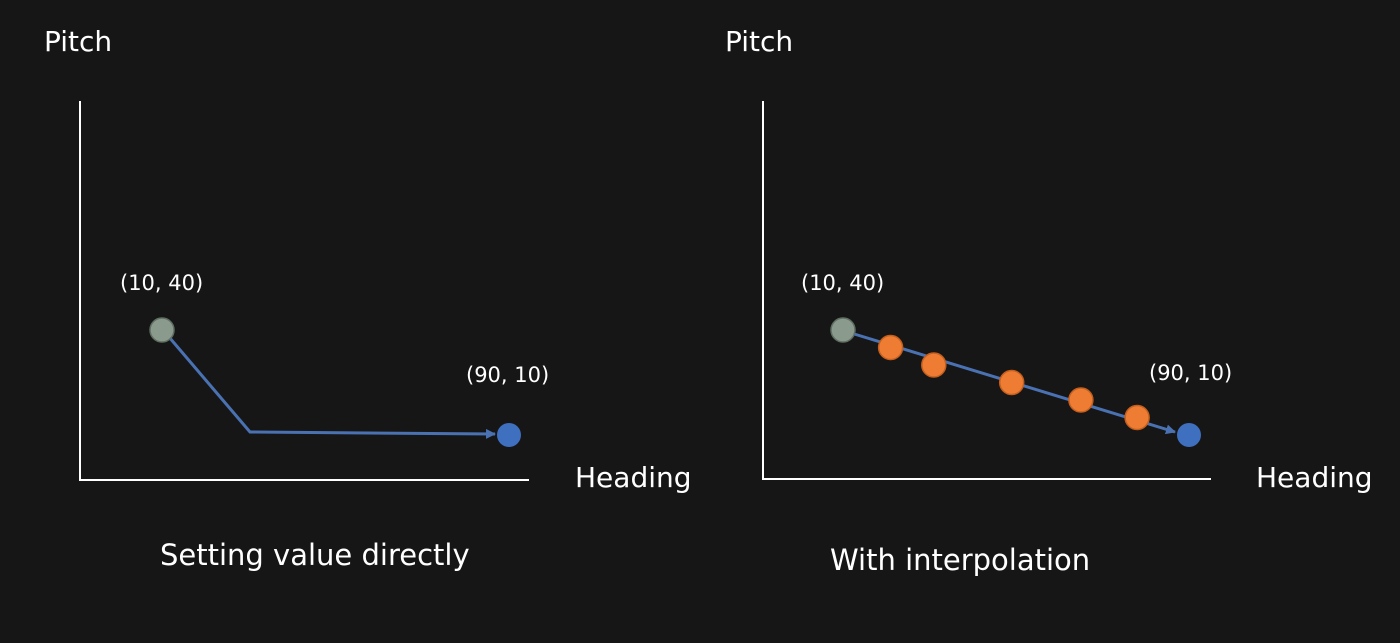 This screenshot has width=1400, height=643. Describe the element at coordinates (960, 560) in the screenshot. I see `caption: With interpolation` at that location.